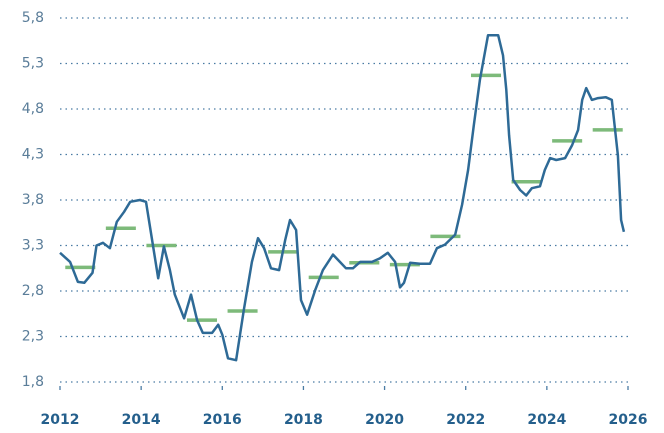 The width and height of the screenshot is (664, 433). What do you see at coordinates (33, 246) in the screenshot?
I see `y-tick-label: 3,3` at bounding box center [33, 246].